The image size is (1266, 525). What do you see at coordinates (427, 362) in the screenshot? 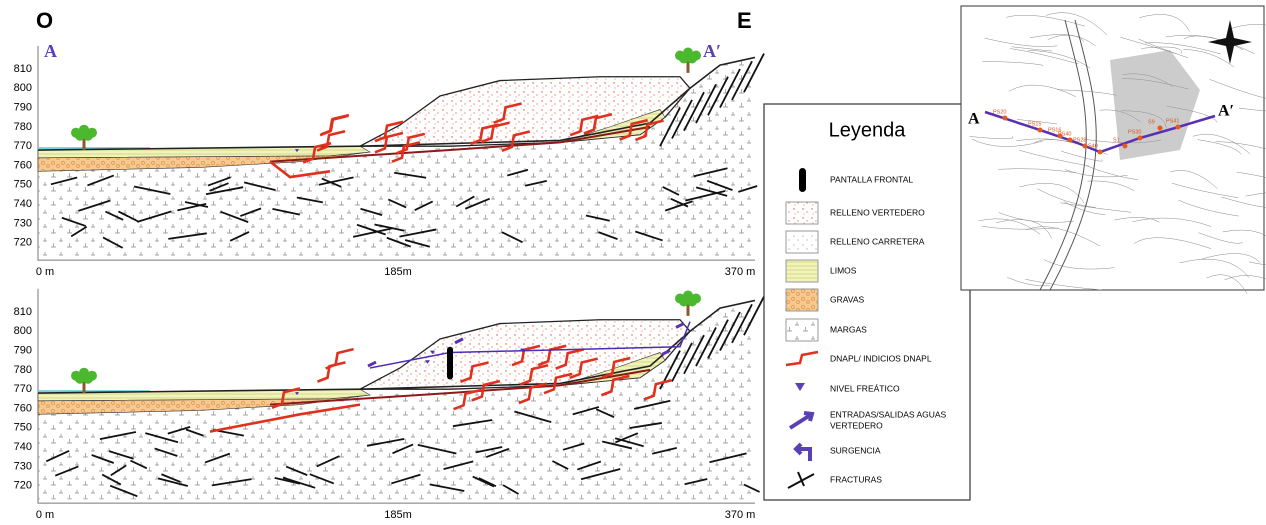
I see `nivel-freatico` at bounding box center [427, 362].